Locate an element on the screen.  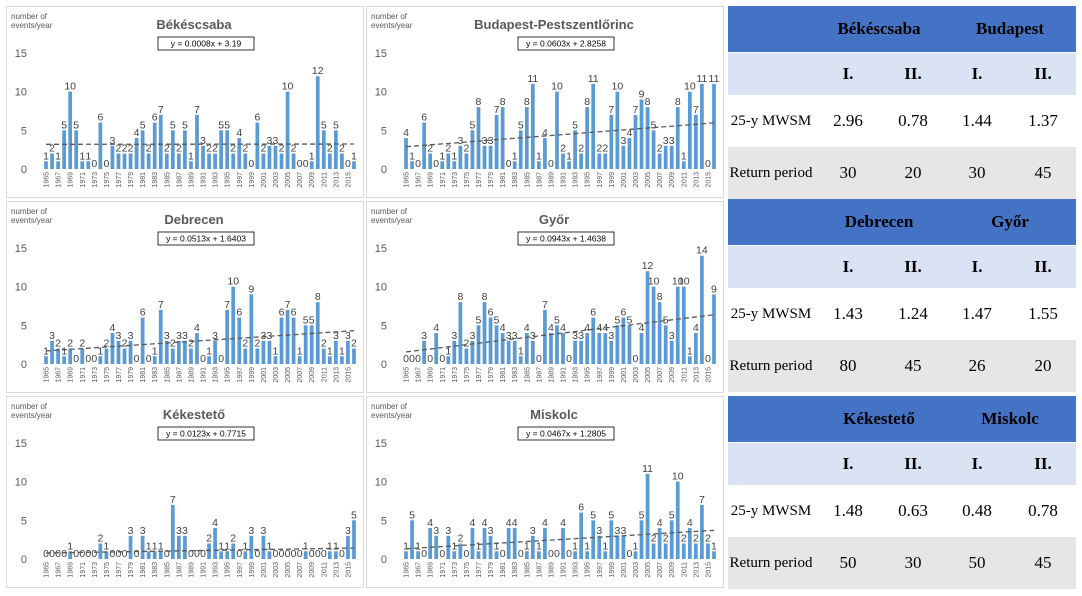
x-tick-label: 1989 is located at coordinates (551, 570).